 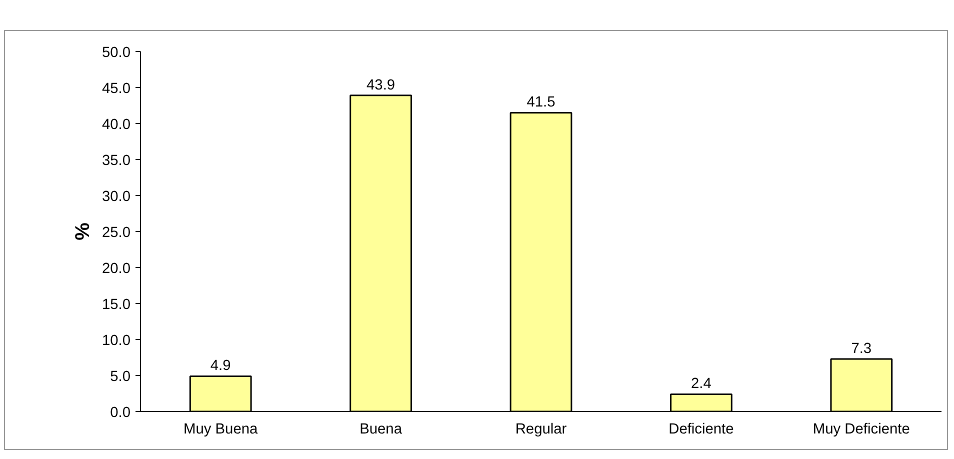 What do you see at coordinates (116, 197) in the screenshot?
I see `y-tick-label: 30.0` at bounding box center [116, 197].